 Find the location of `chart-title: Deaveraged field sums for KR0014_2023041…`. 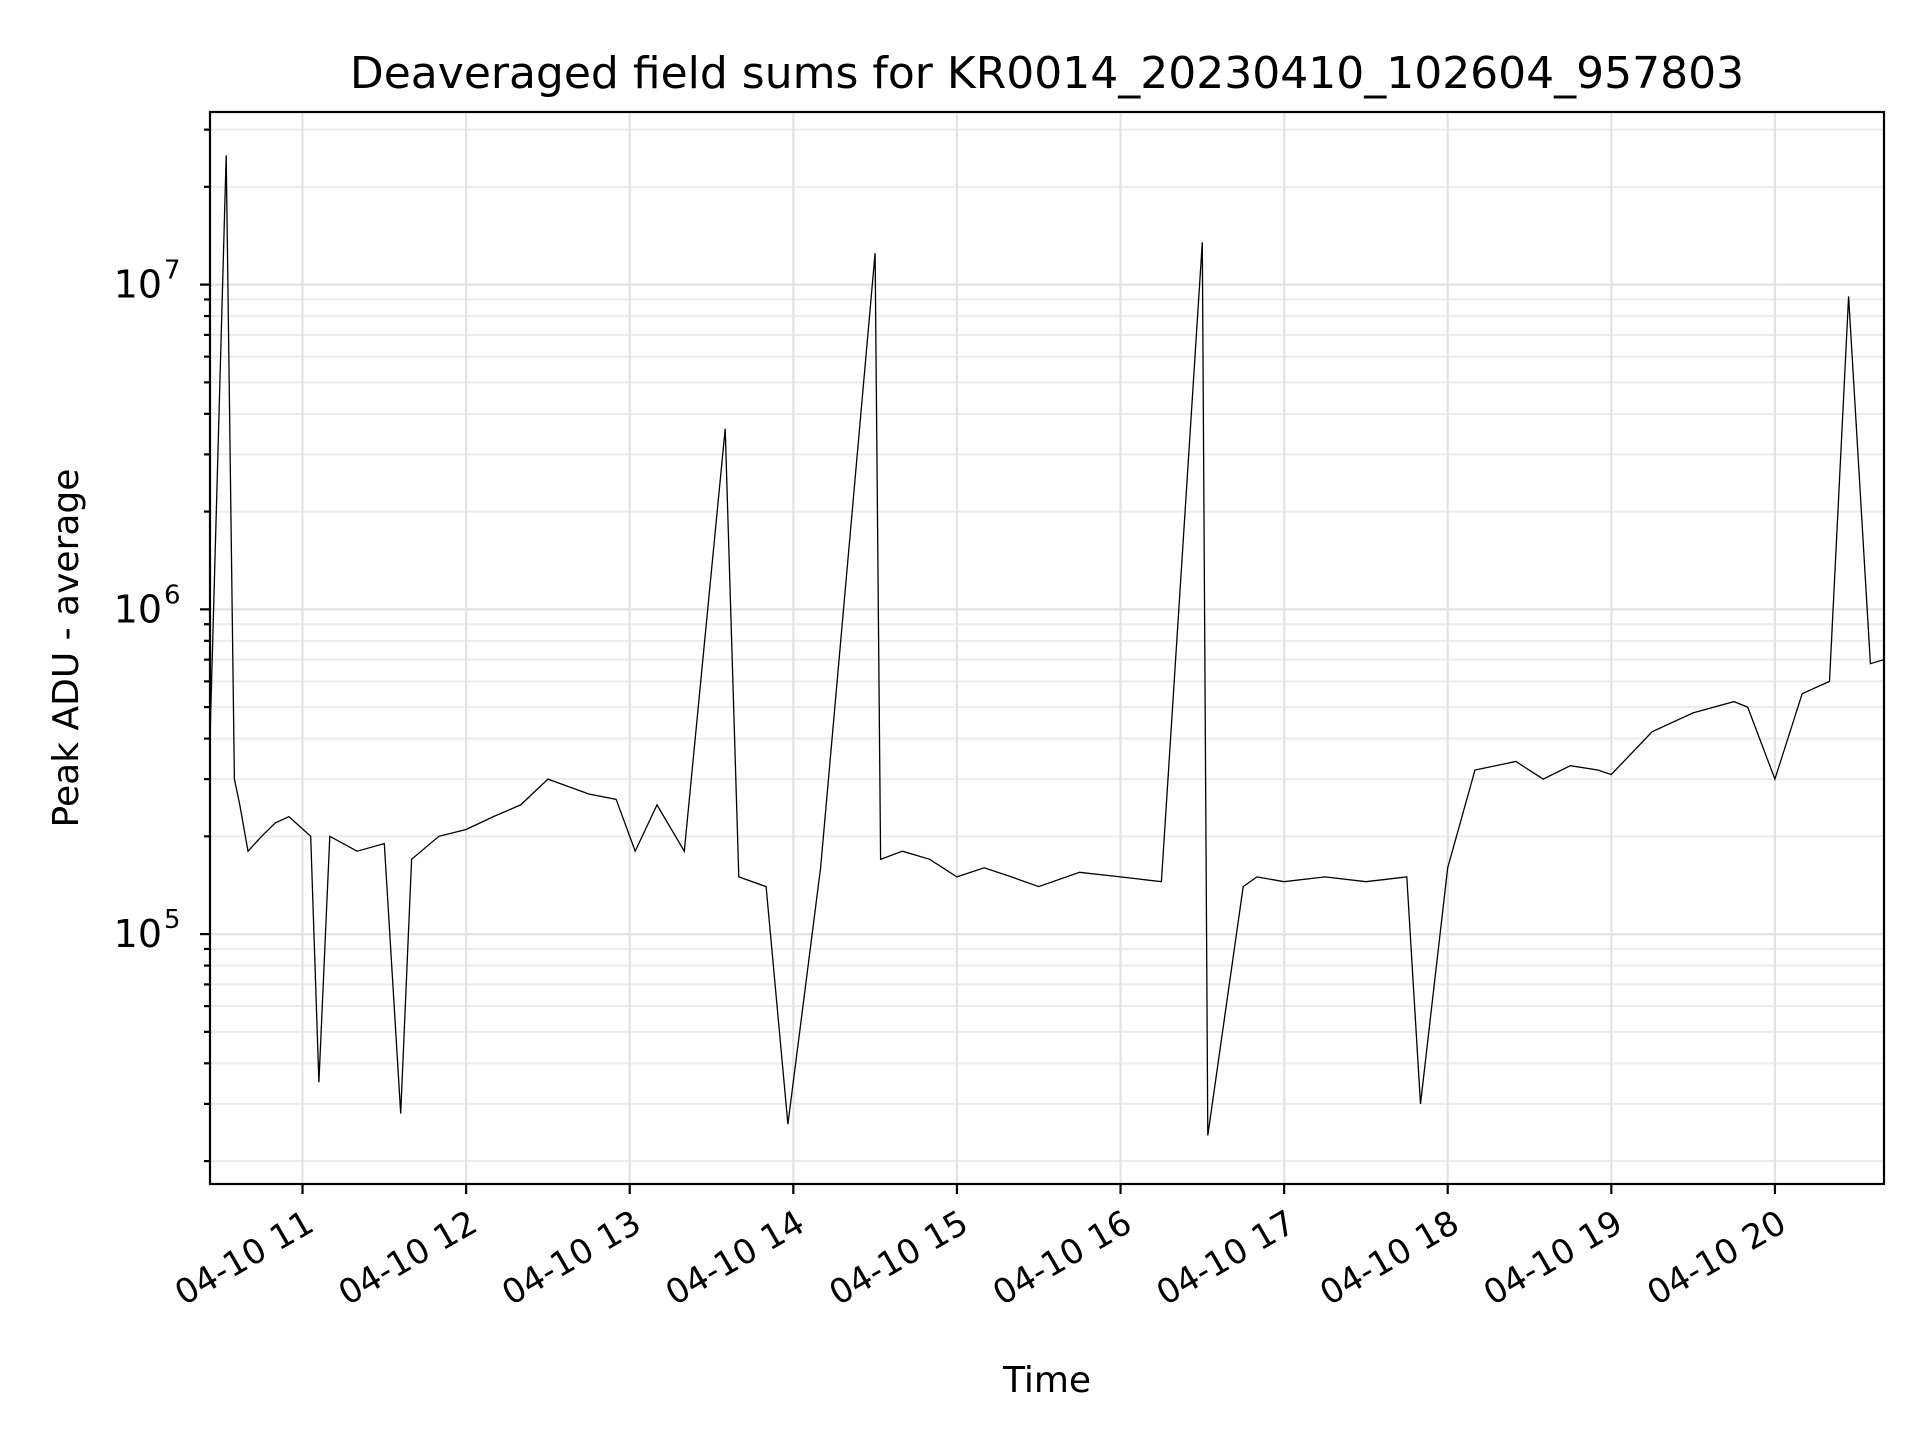

chart-title: Deaveraged field sums for KR0014_2023041… is located at coordinates (1047, 73).